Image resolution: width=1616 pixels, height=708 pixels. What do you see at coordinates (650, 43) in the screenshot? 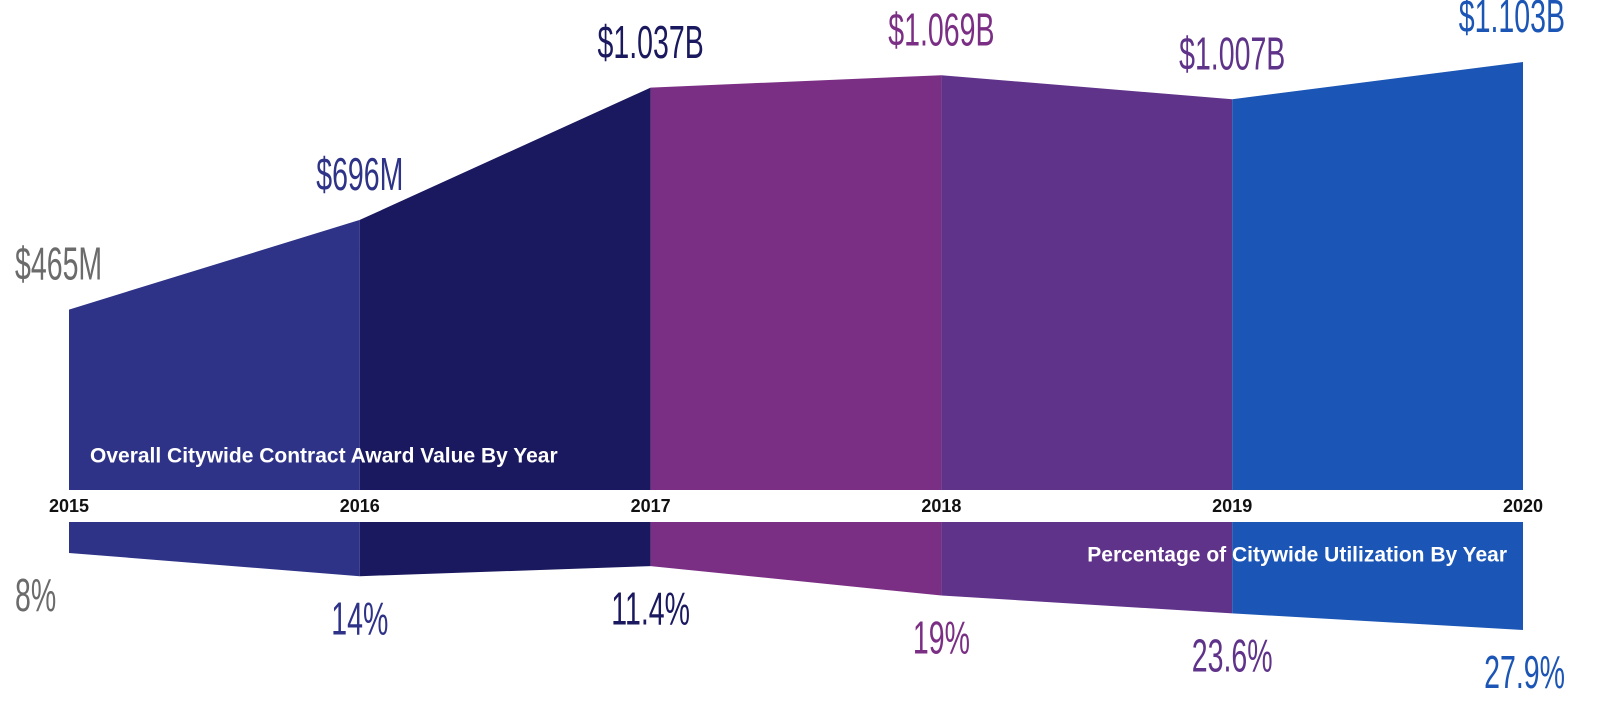
I see `value-label: $1.037B` at bounding box center [650, 43].